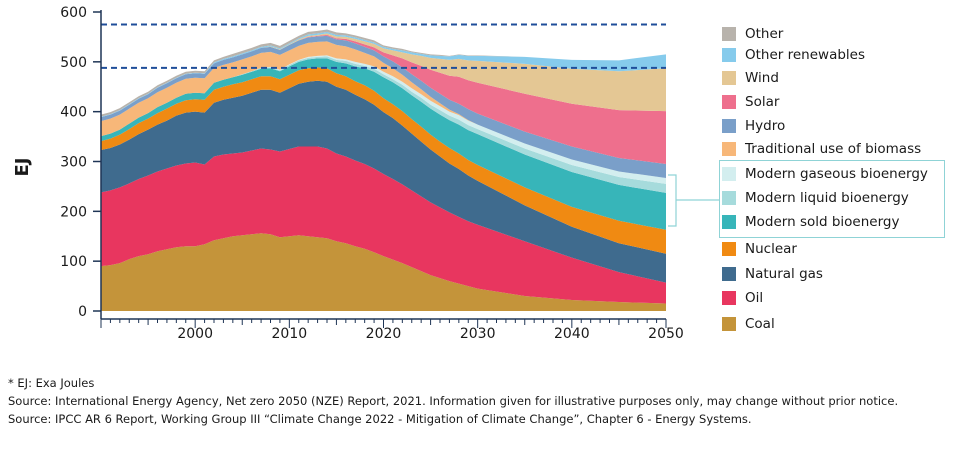 The height and width of the screenshot is (455, 978). I want to click on y-axis-label: EJ, so click(22, 167).